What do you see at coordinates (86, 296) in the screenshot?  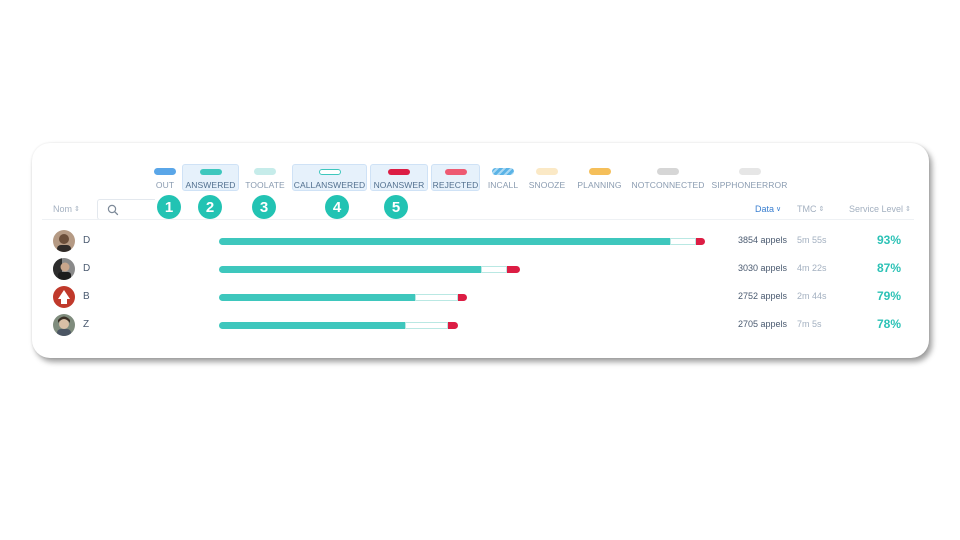 I see `agent-name: B` at bounding box center [86, 296].